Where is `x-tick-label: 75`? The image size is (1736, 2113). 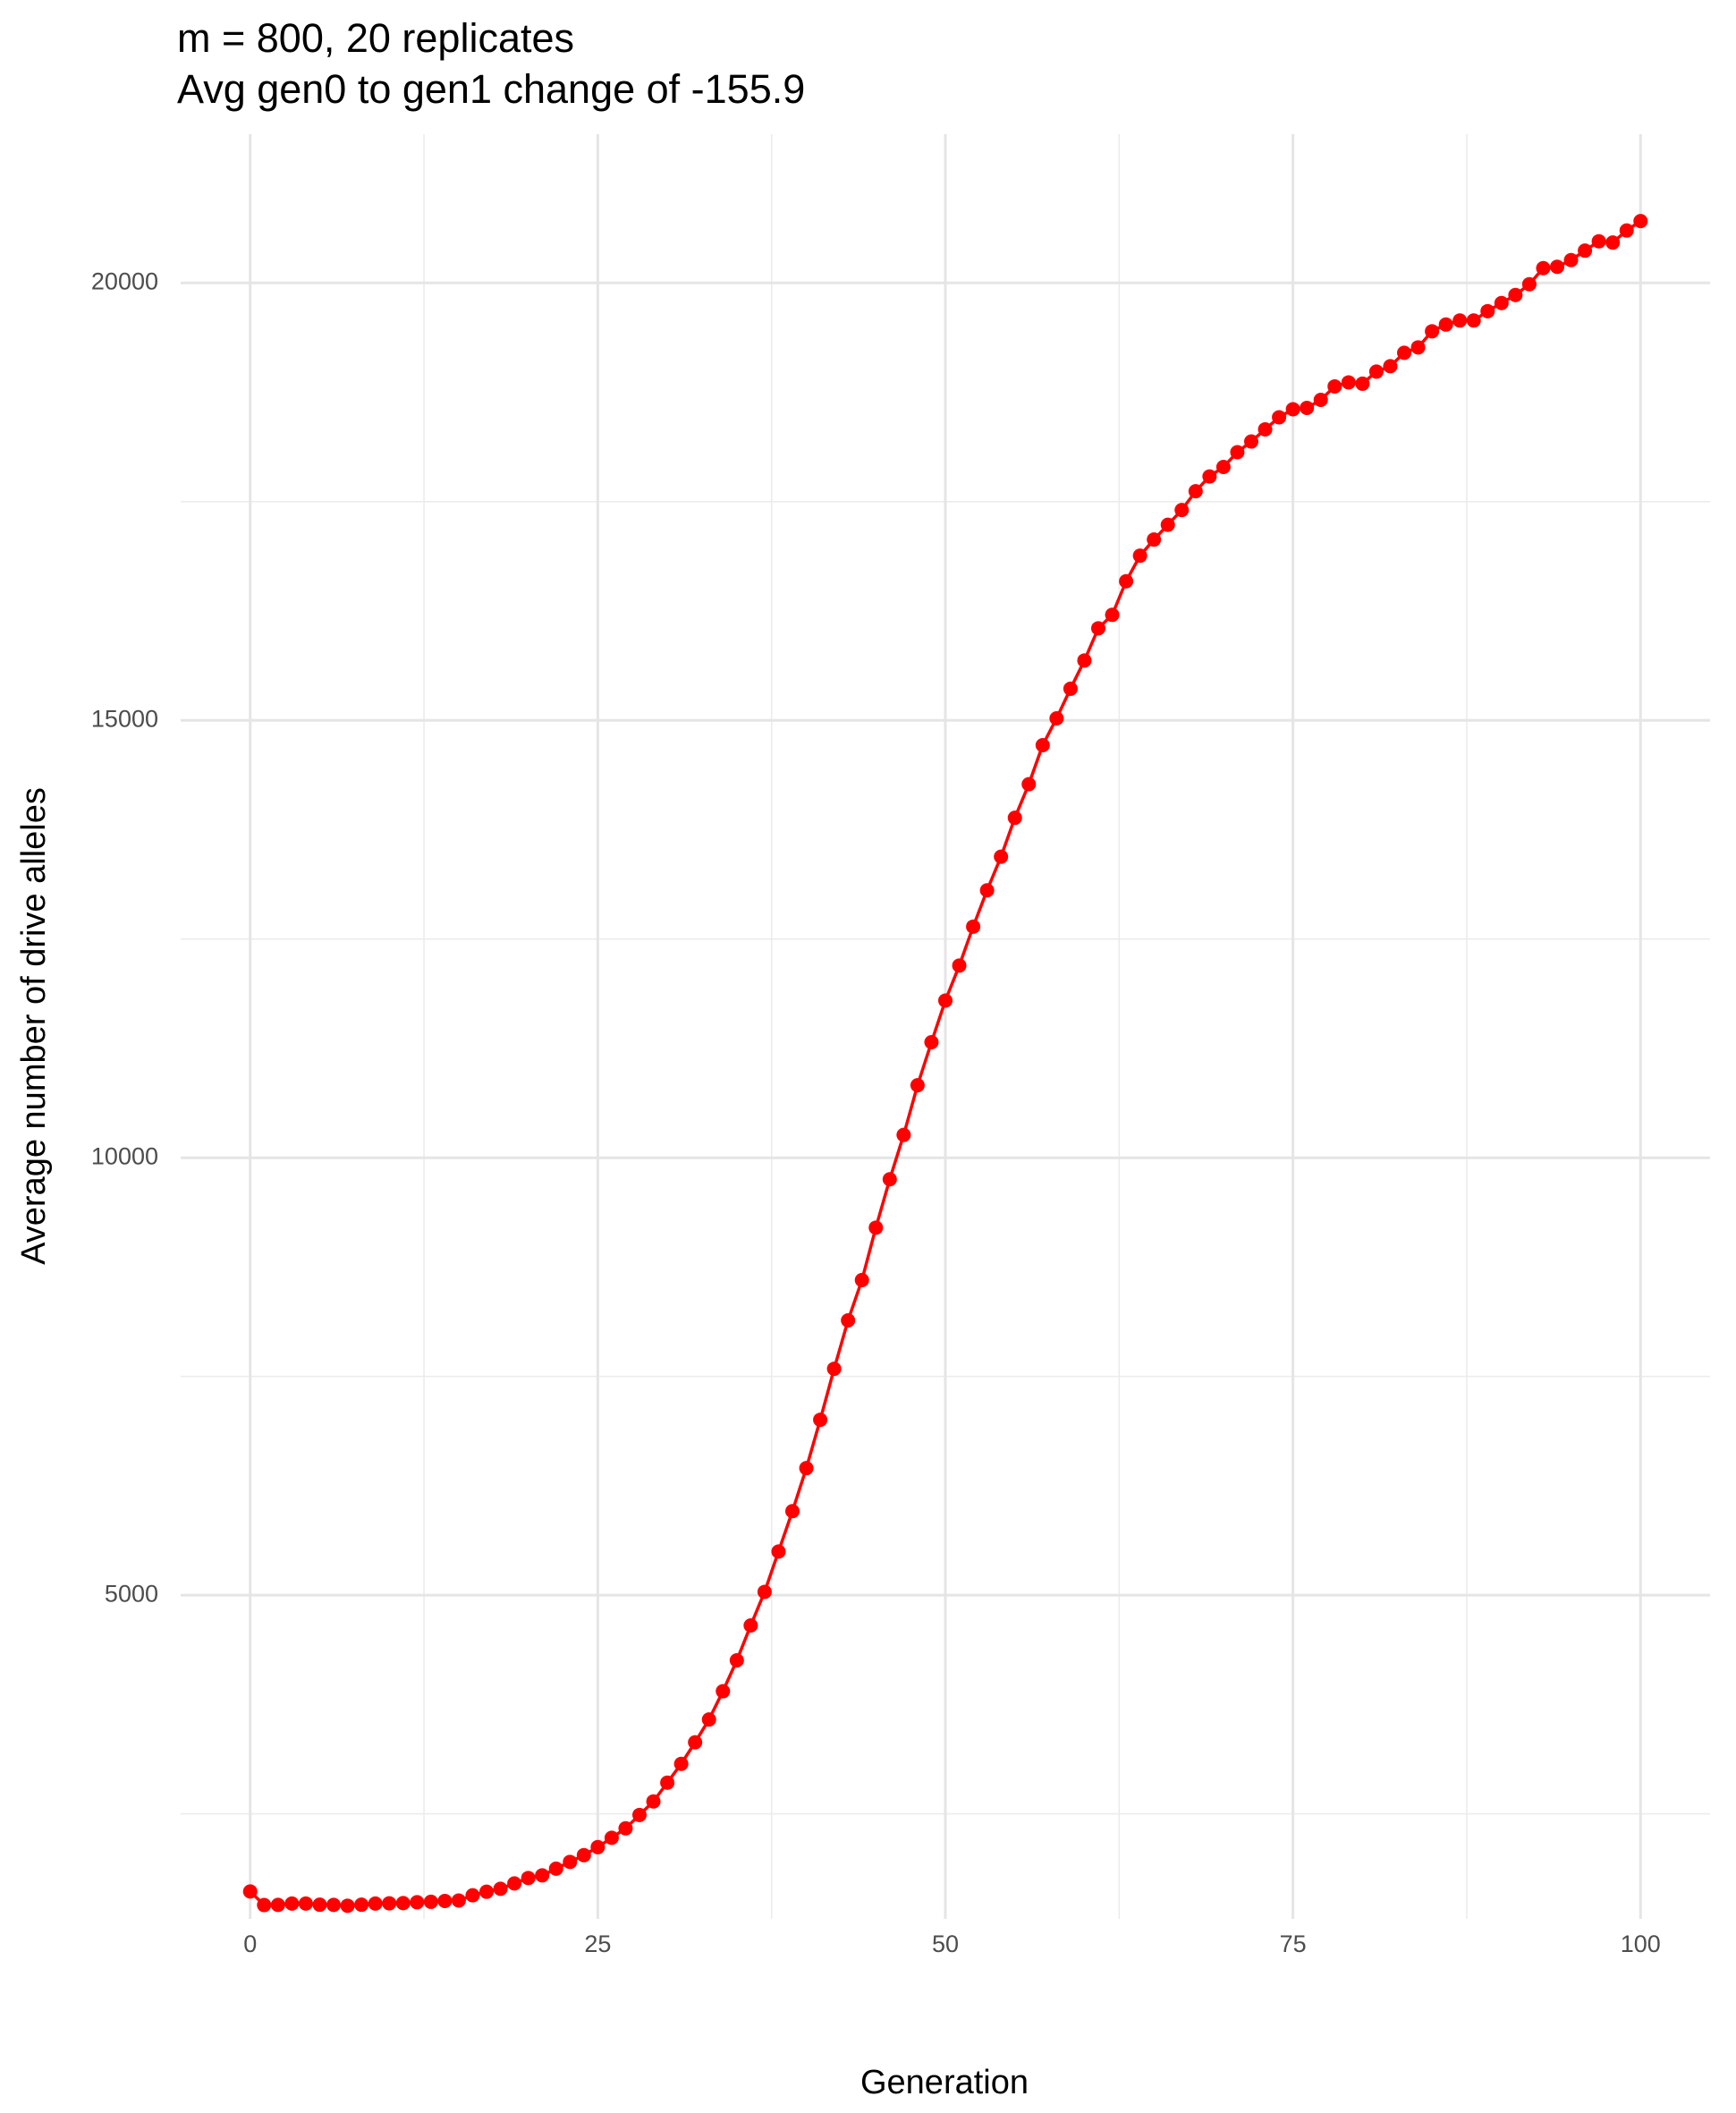 x-tick-label: 75 is located at coordinates (1293, 1944).